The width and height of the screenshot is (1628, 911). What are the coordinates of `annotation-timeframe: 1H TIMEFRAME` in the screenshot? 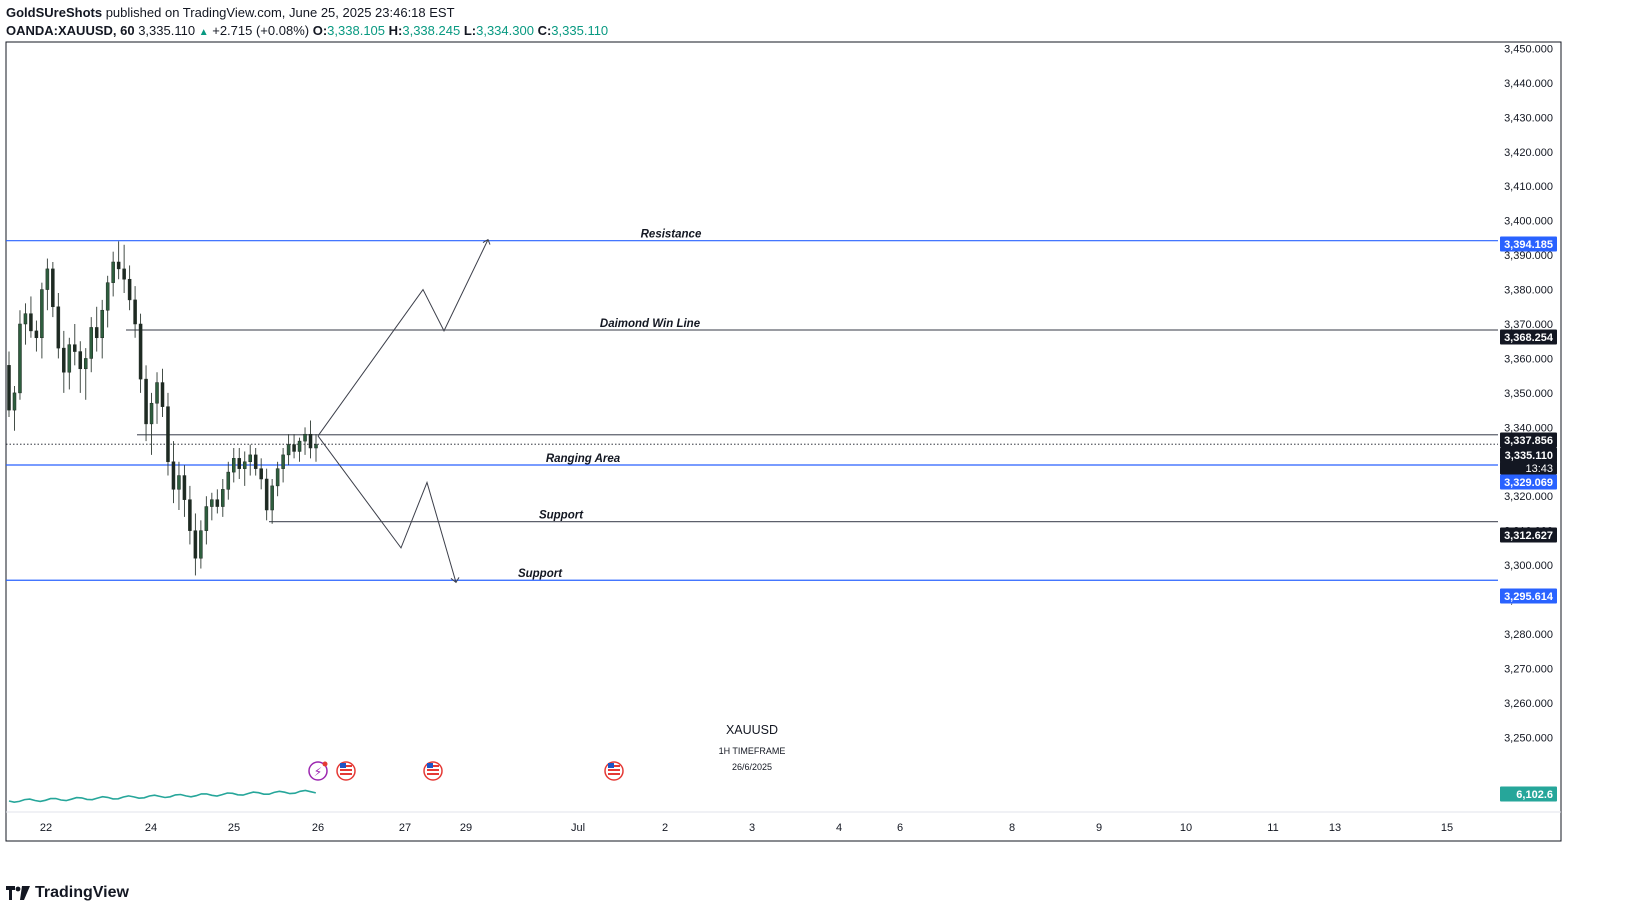 It's located at (752, 751).